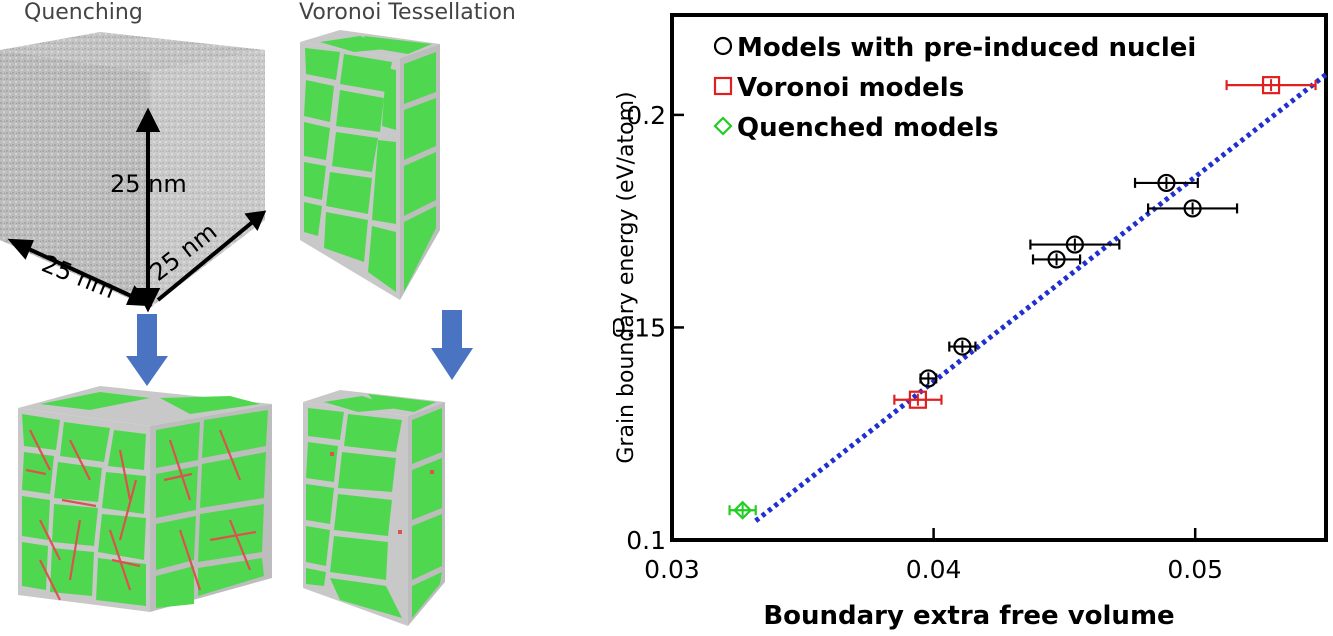  I want to click on quenched-result-cube, so click(145, 499).